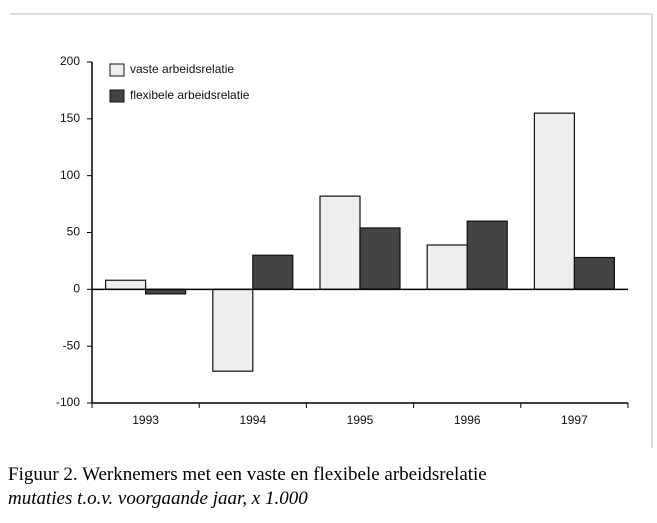 This screenshot has height=523, width=657. Describe the element at coordinates (158, 498) in the screenshot. I see `caption-note: mutaties t.o.v. voorgaande jaar, x 1.000` at that location.